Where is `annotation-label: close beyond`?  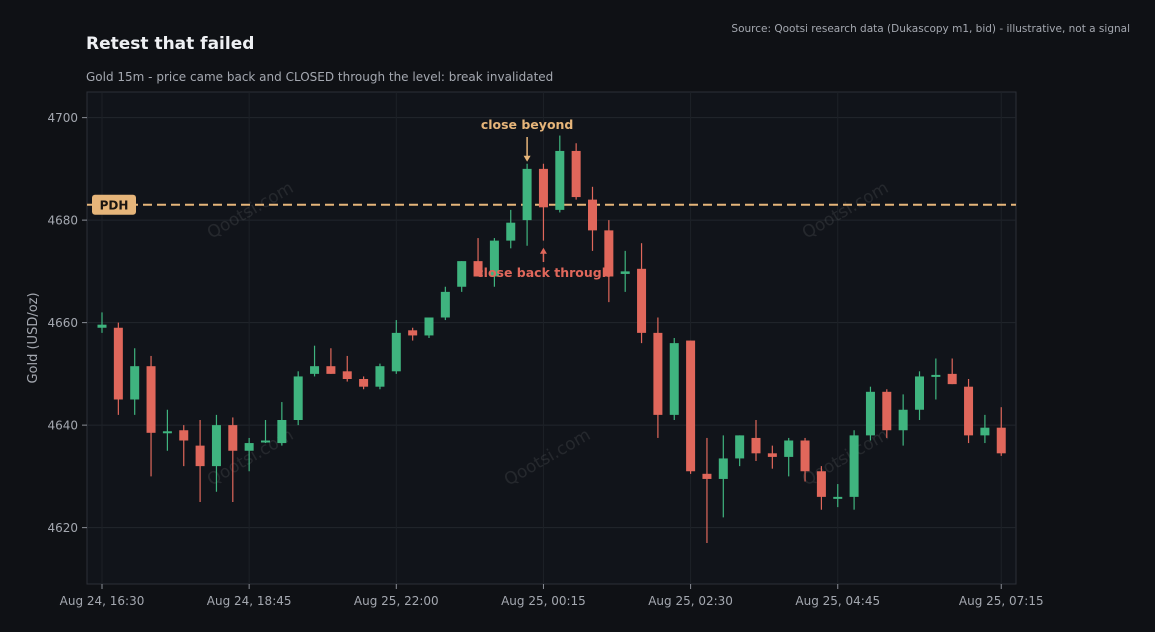 annotation-label: close beyond is located at coordinates (527, 124).